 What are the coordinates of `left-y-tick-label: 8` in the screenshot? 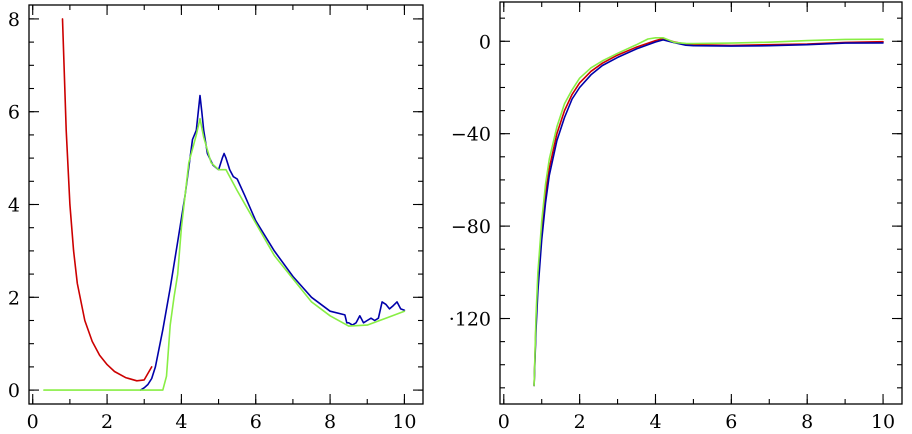 It's located at (14, 20).